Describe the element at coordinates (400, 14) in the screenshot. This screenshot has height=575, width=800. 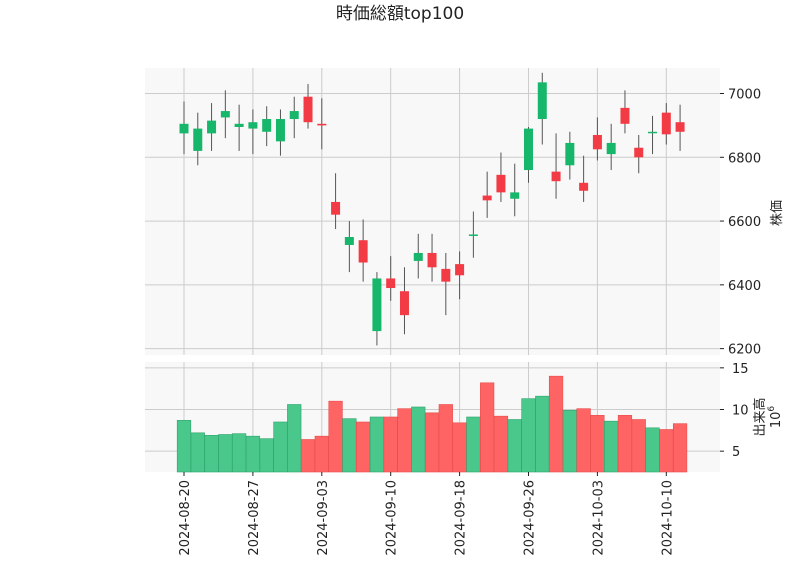
I see `chart-title: 時価総額top100` at that location.